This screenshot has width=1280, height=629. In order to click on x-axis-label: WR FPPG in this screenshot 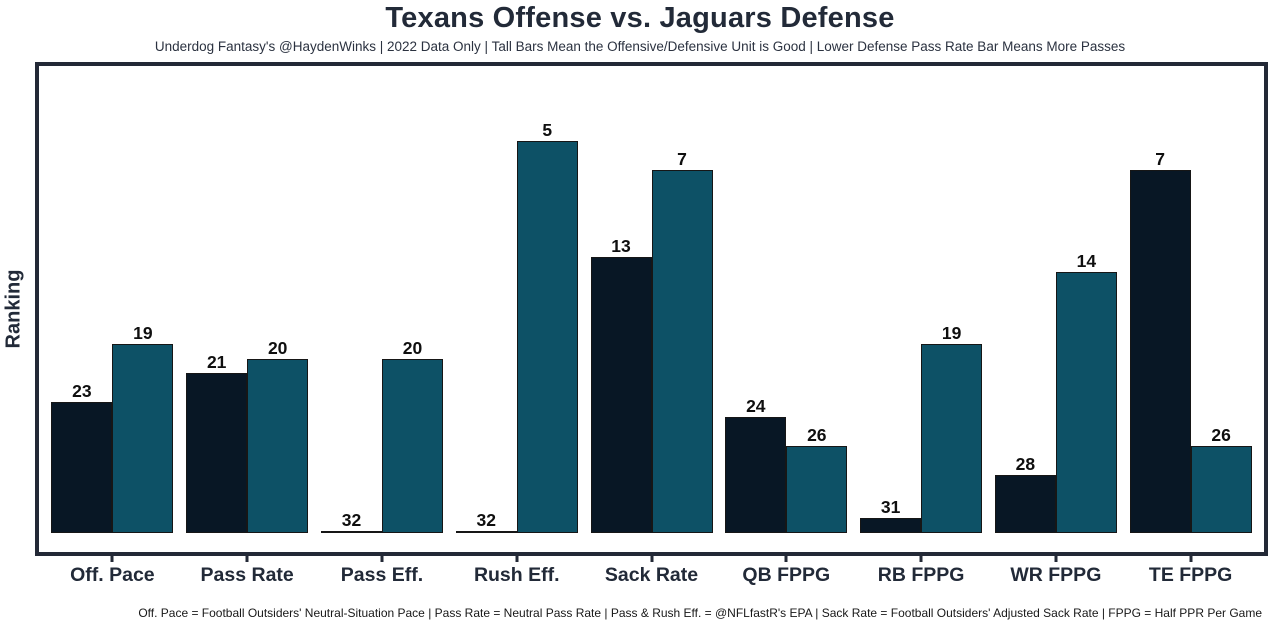, I will do `click(1056, 575)`.